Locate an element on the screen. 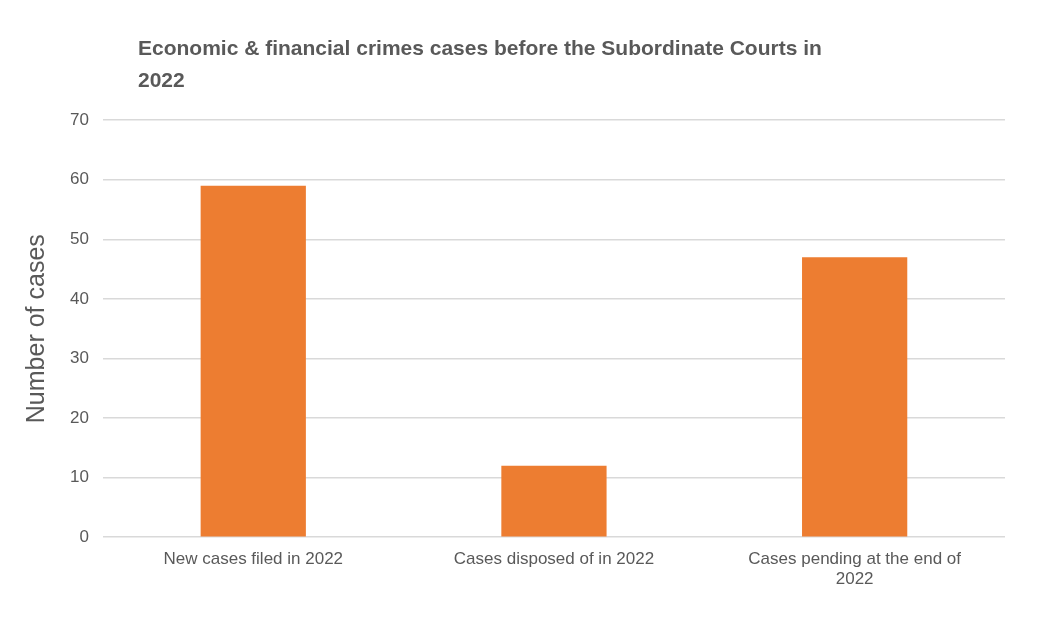  x-tick-label: New cases filed in 2022 is located at coordinates (253, 559).